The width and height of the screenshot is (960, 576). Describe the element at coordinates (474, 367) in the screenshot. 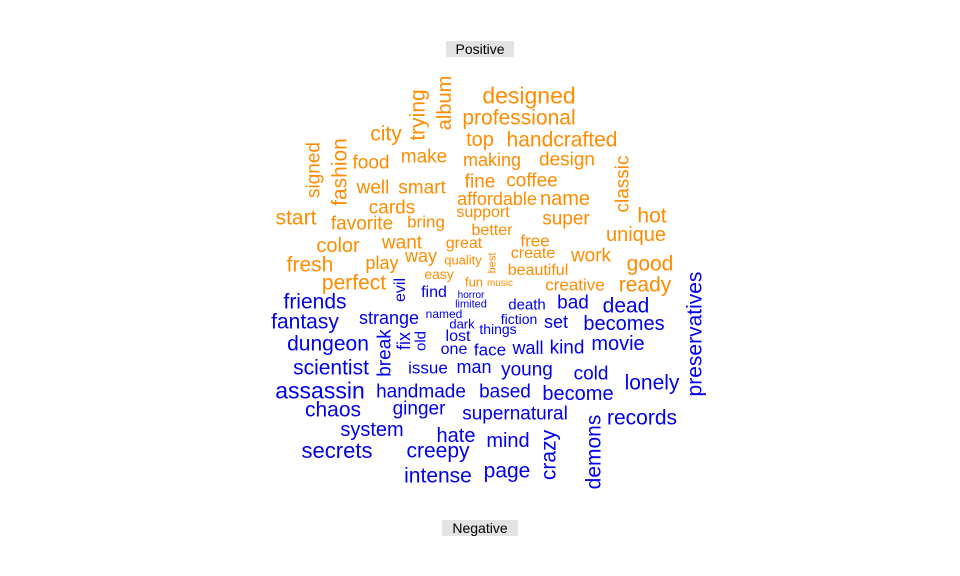

I see `negative-word: man` at that location.